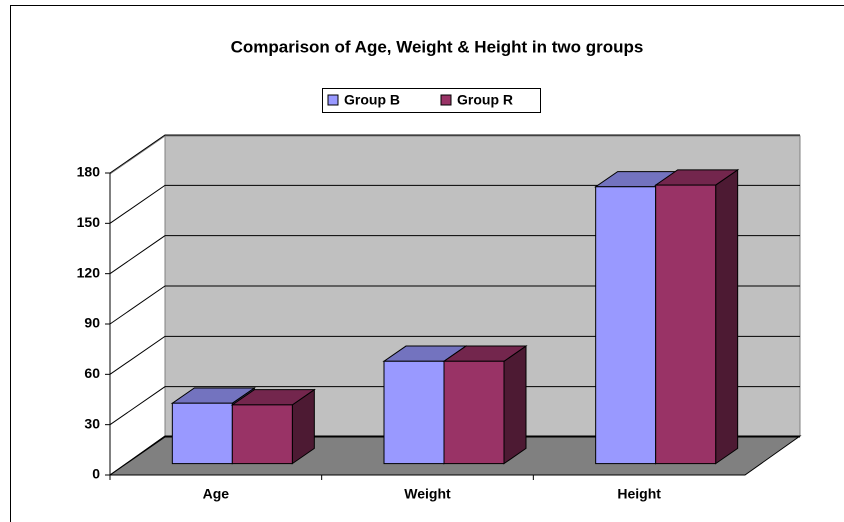 Image resolution: width=844 pixels, height=522 pixels. I want to click on y-tick-label: 60, so click(92, 373).